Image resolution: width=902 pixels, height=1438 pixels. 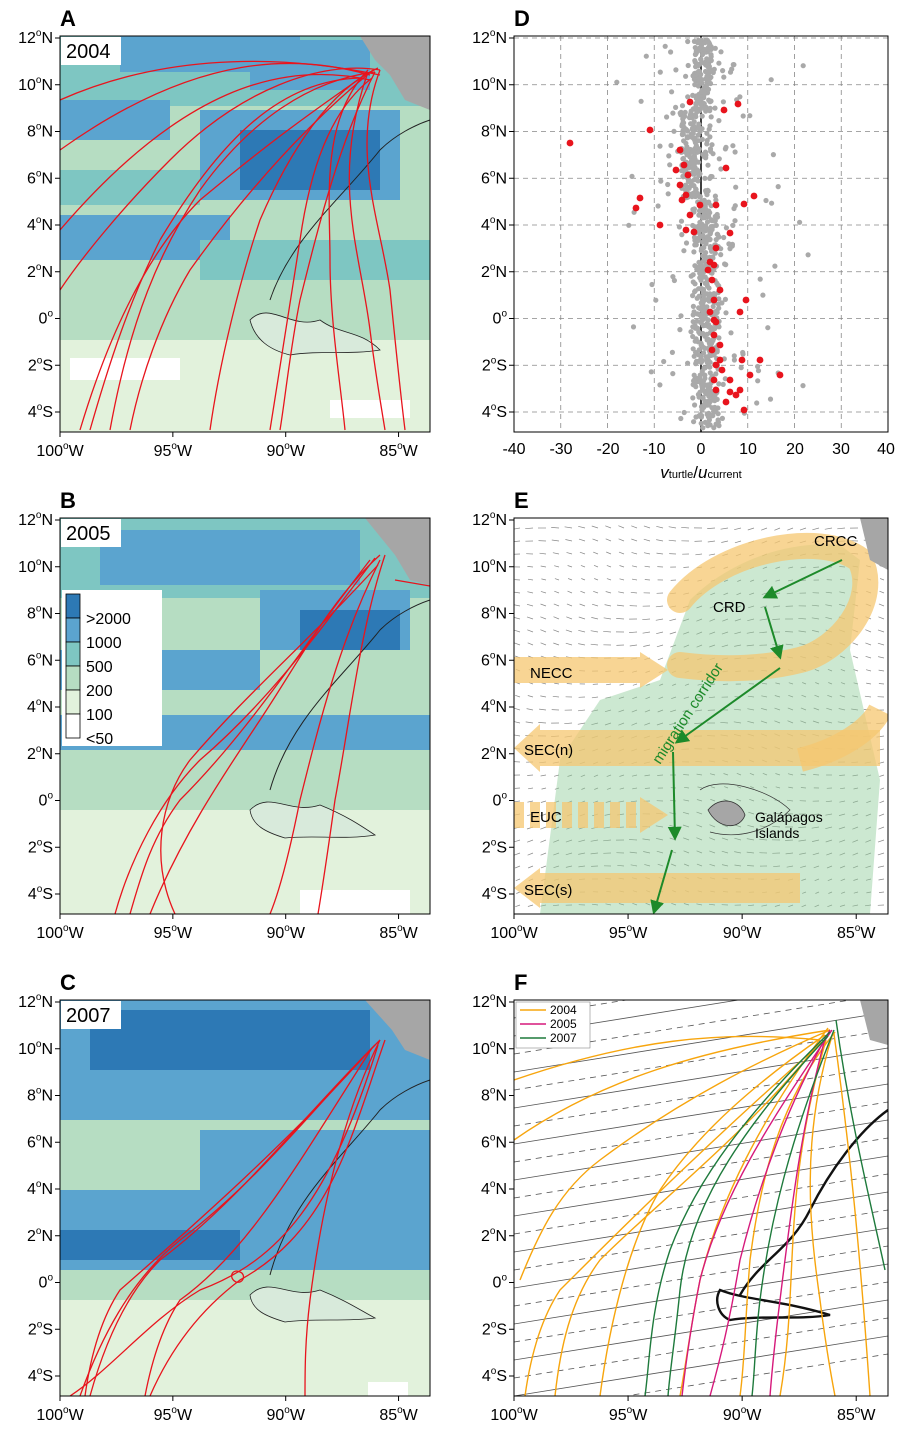 I want to click on lon-tick-f: 100oW, so click(x=514, y=1414).